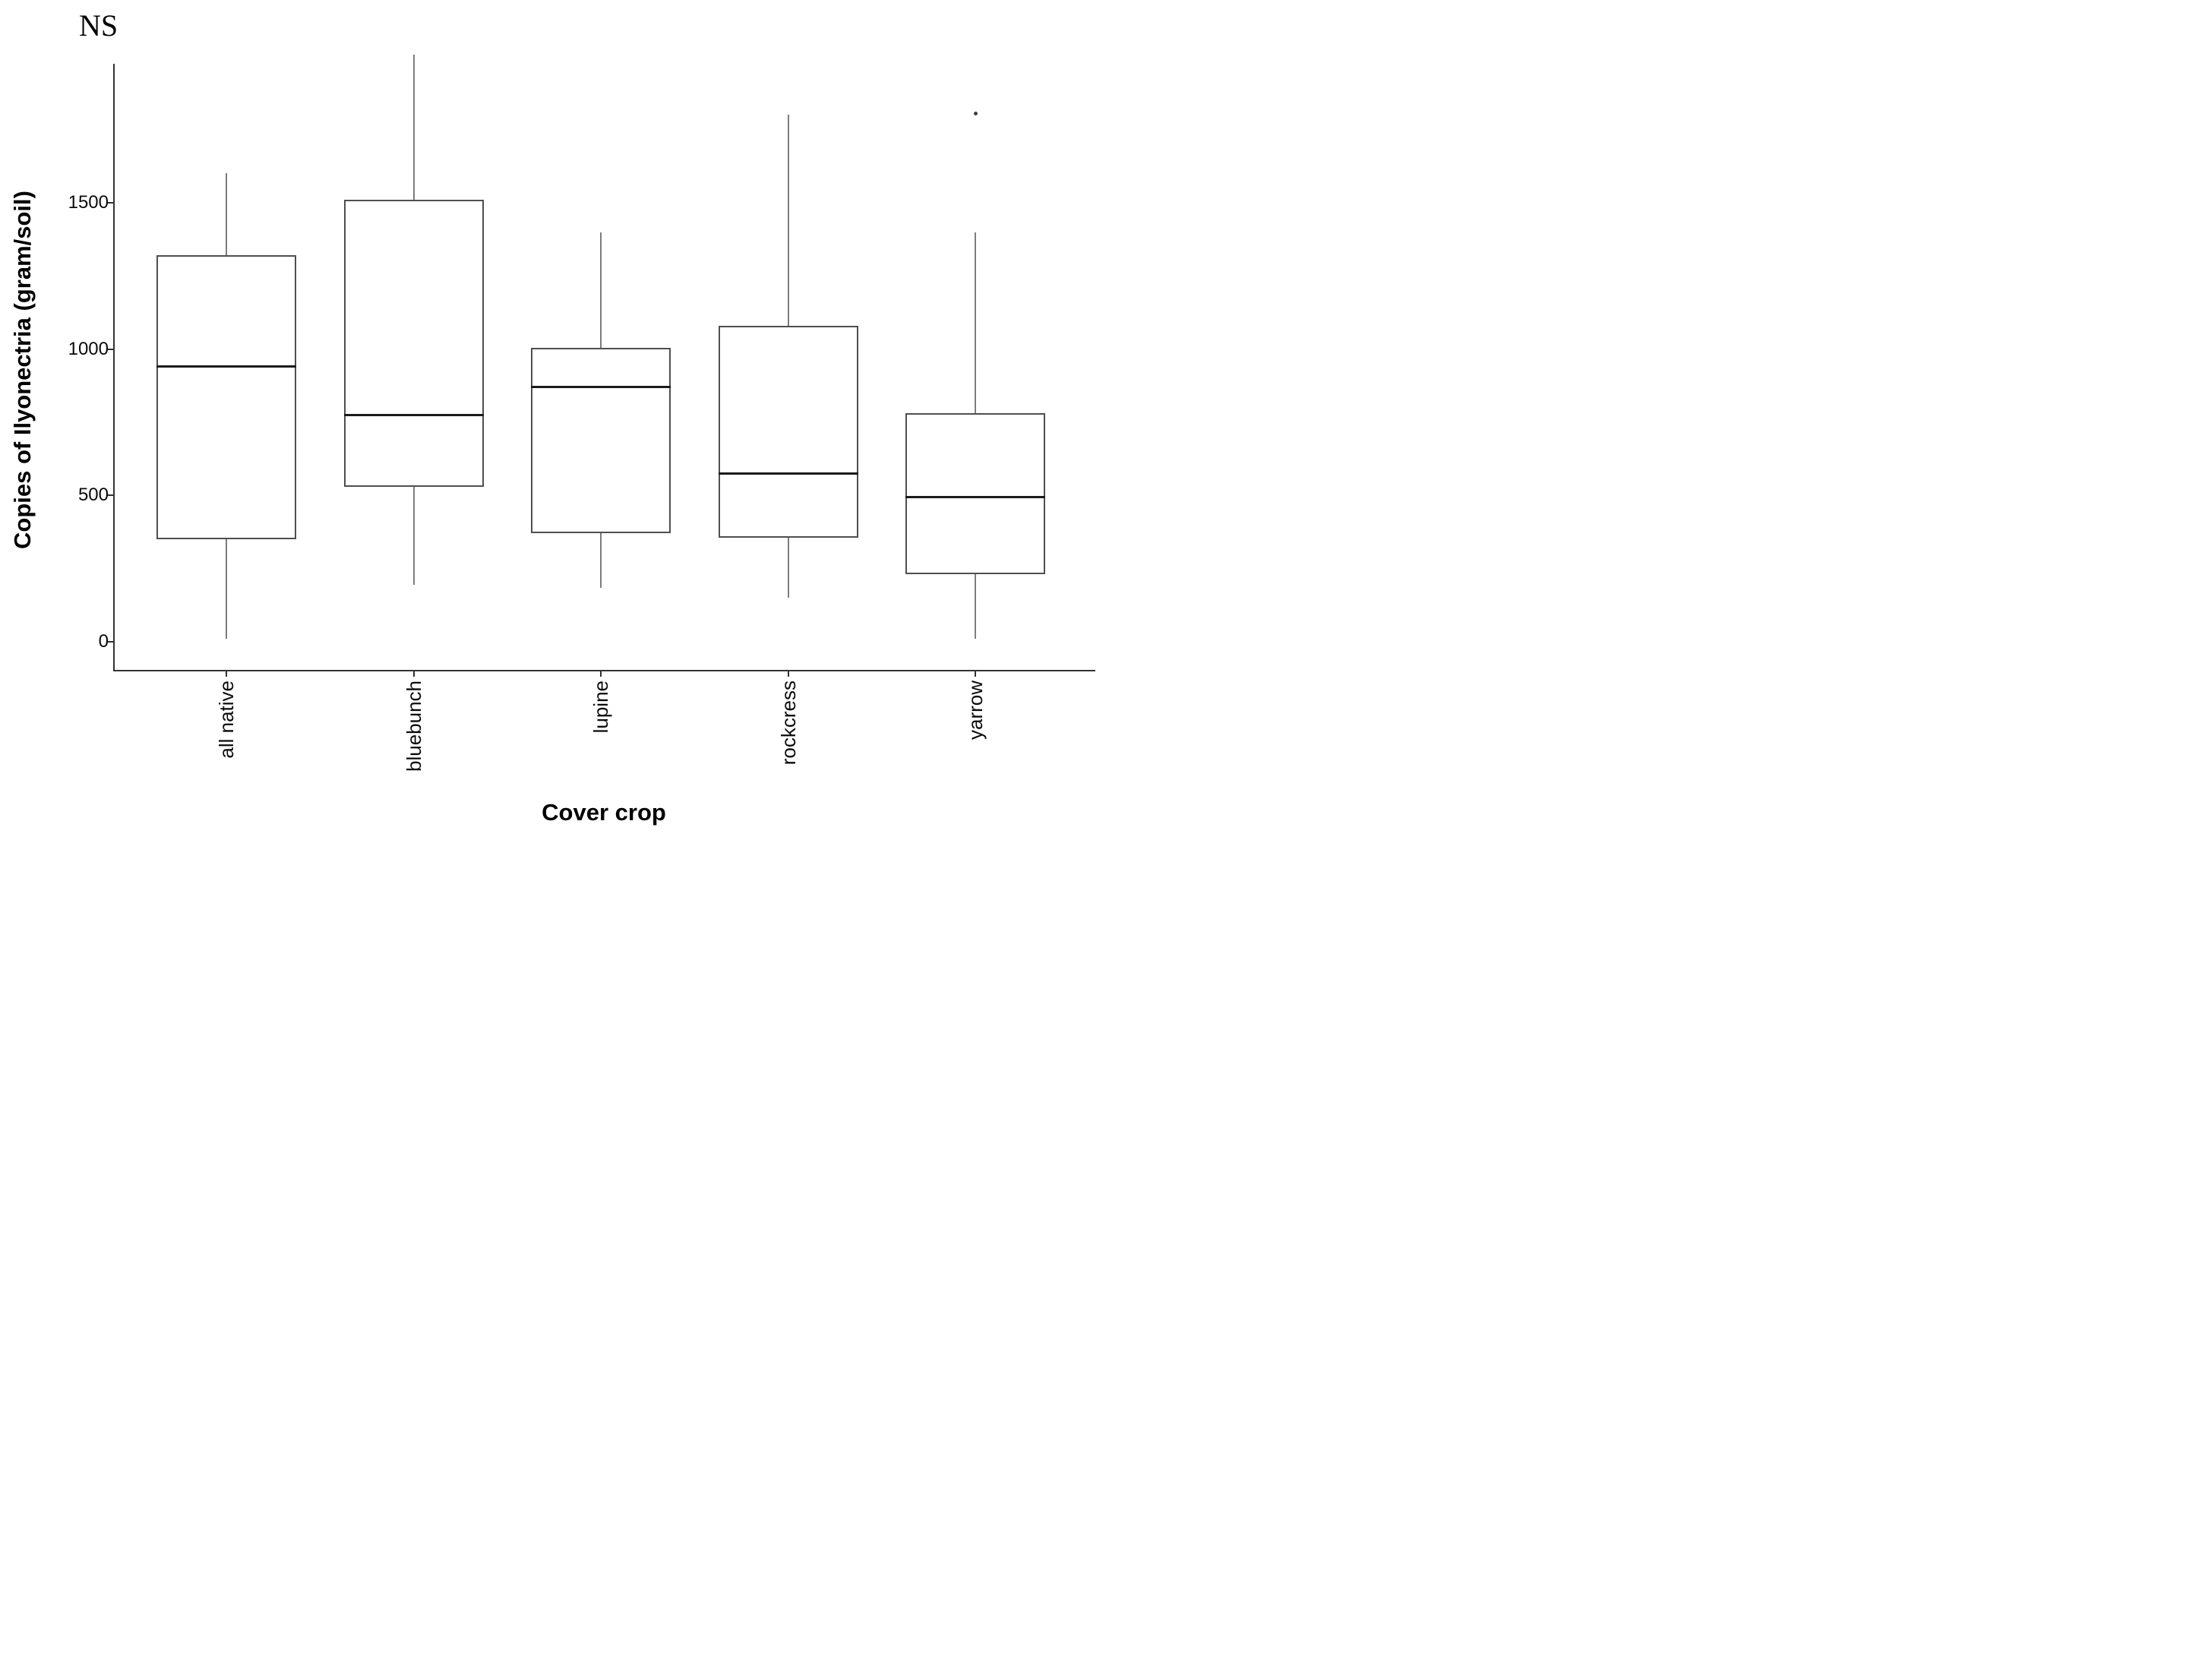 Image resolution: width=2199 pixels, height=1680 pixels. What do you see at coordinates (98, 26) in the screenshot?
I see `significance-annotation: NS` at bounding box center [98, 26].